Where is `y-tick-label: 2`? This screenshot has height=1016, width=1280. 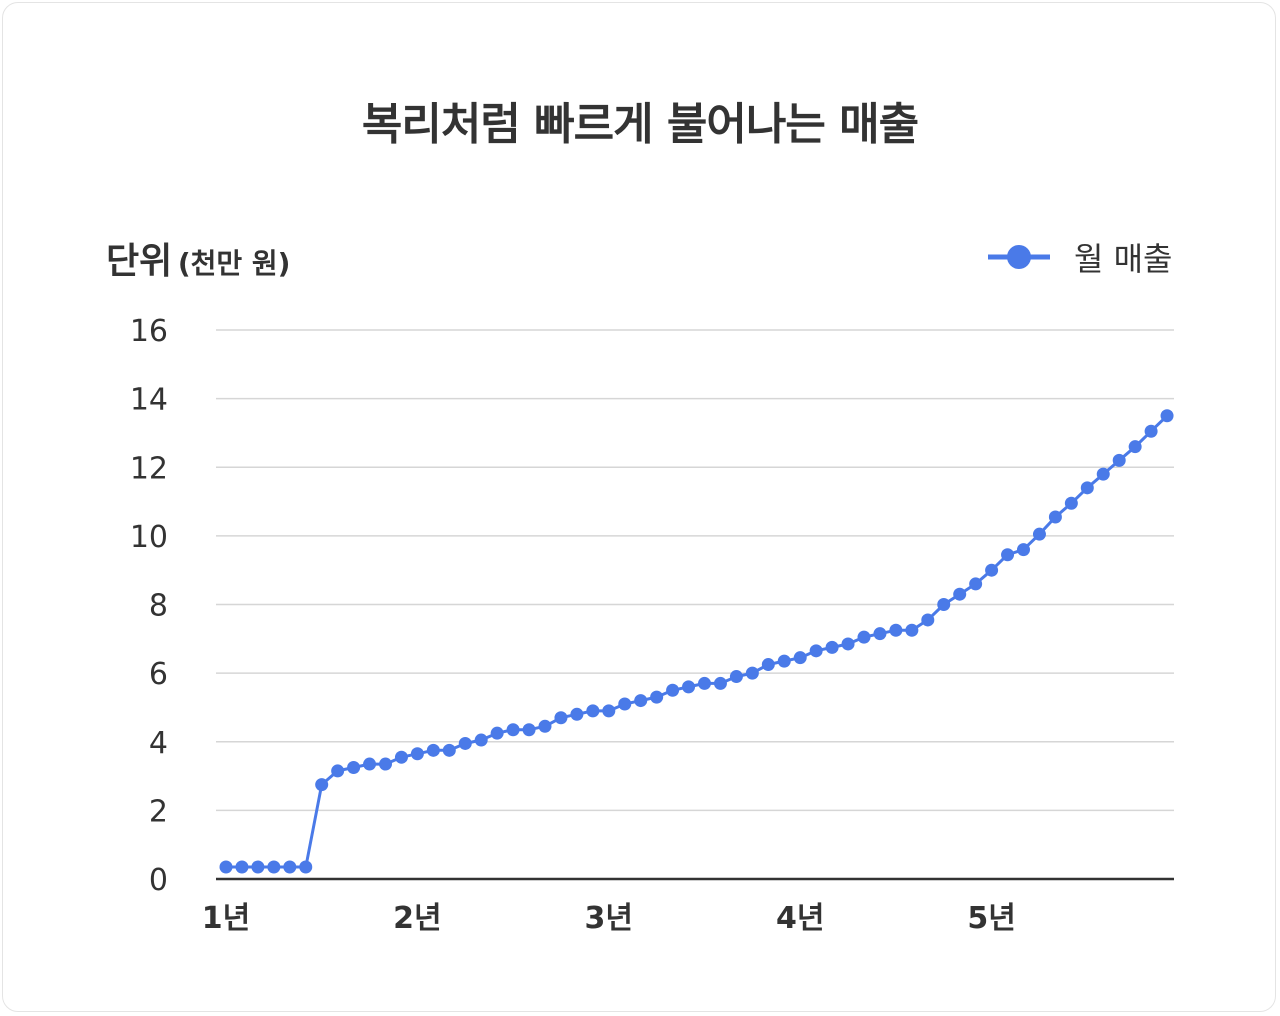 y-tick-label: 2 is located at coordinates (158, 811).